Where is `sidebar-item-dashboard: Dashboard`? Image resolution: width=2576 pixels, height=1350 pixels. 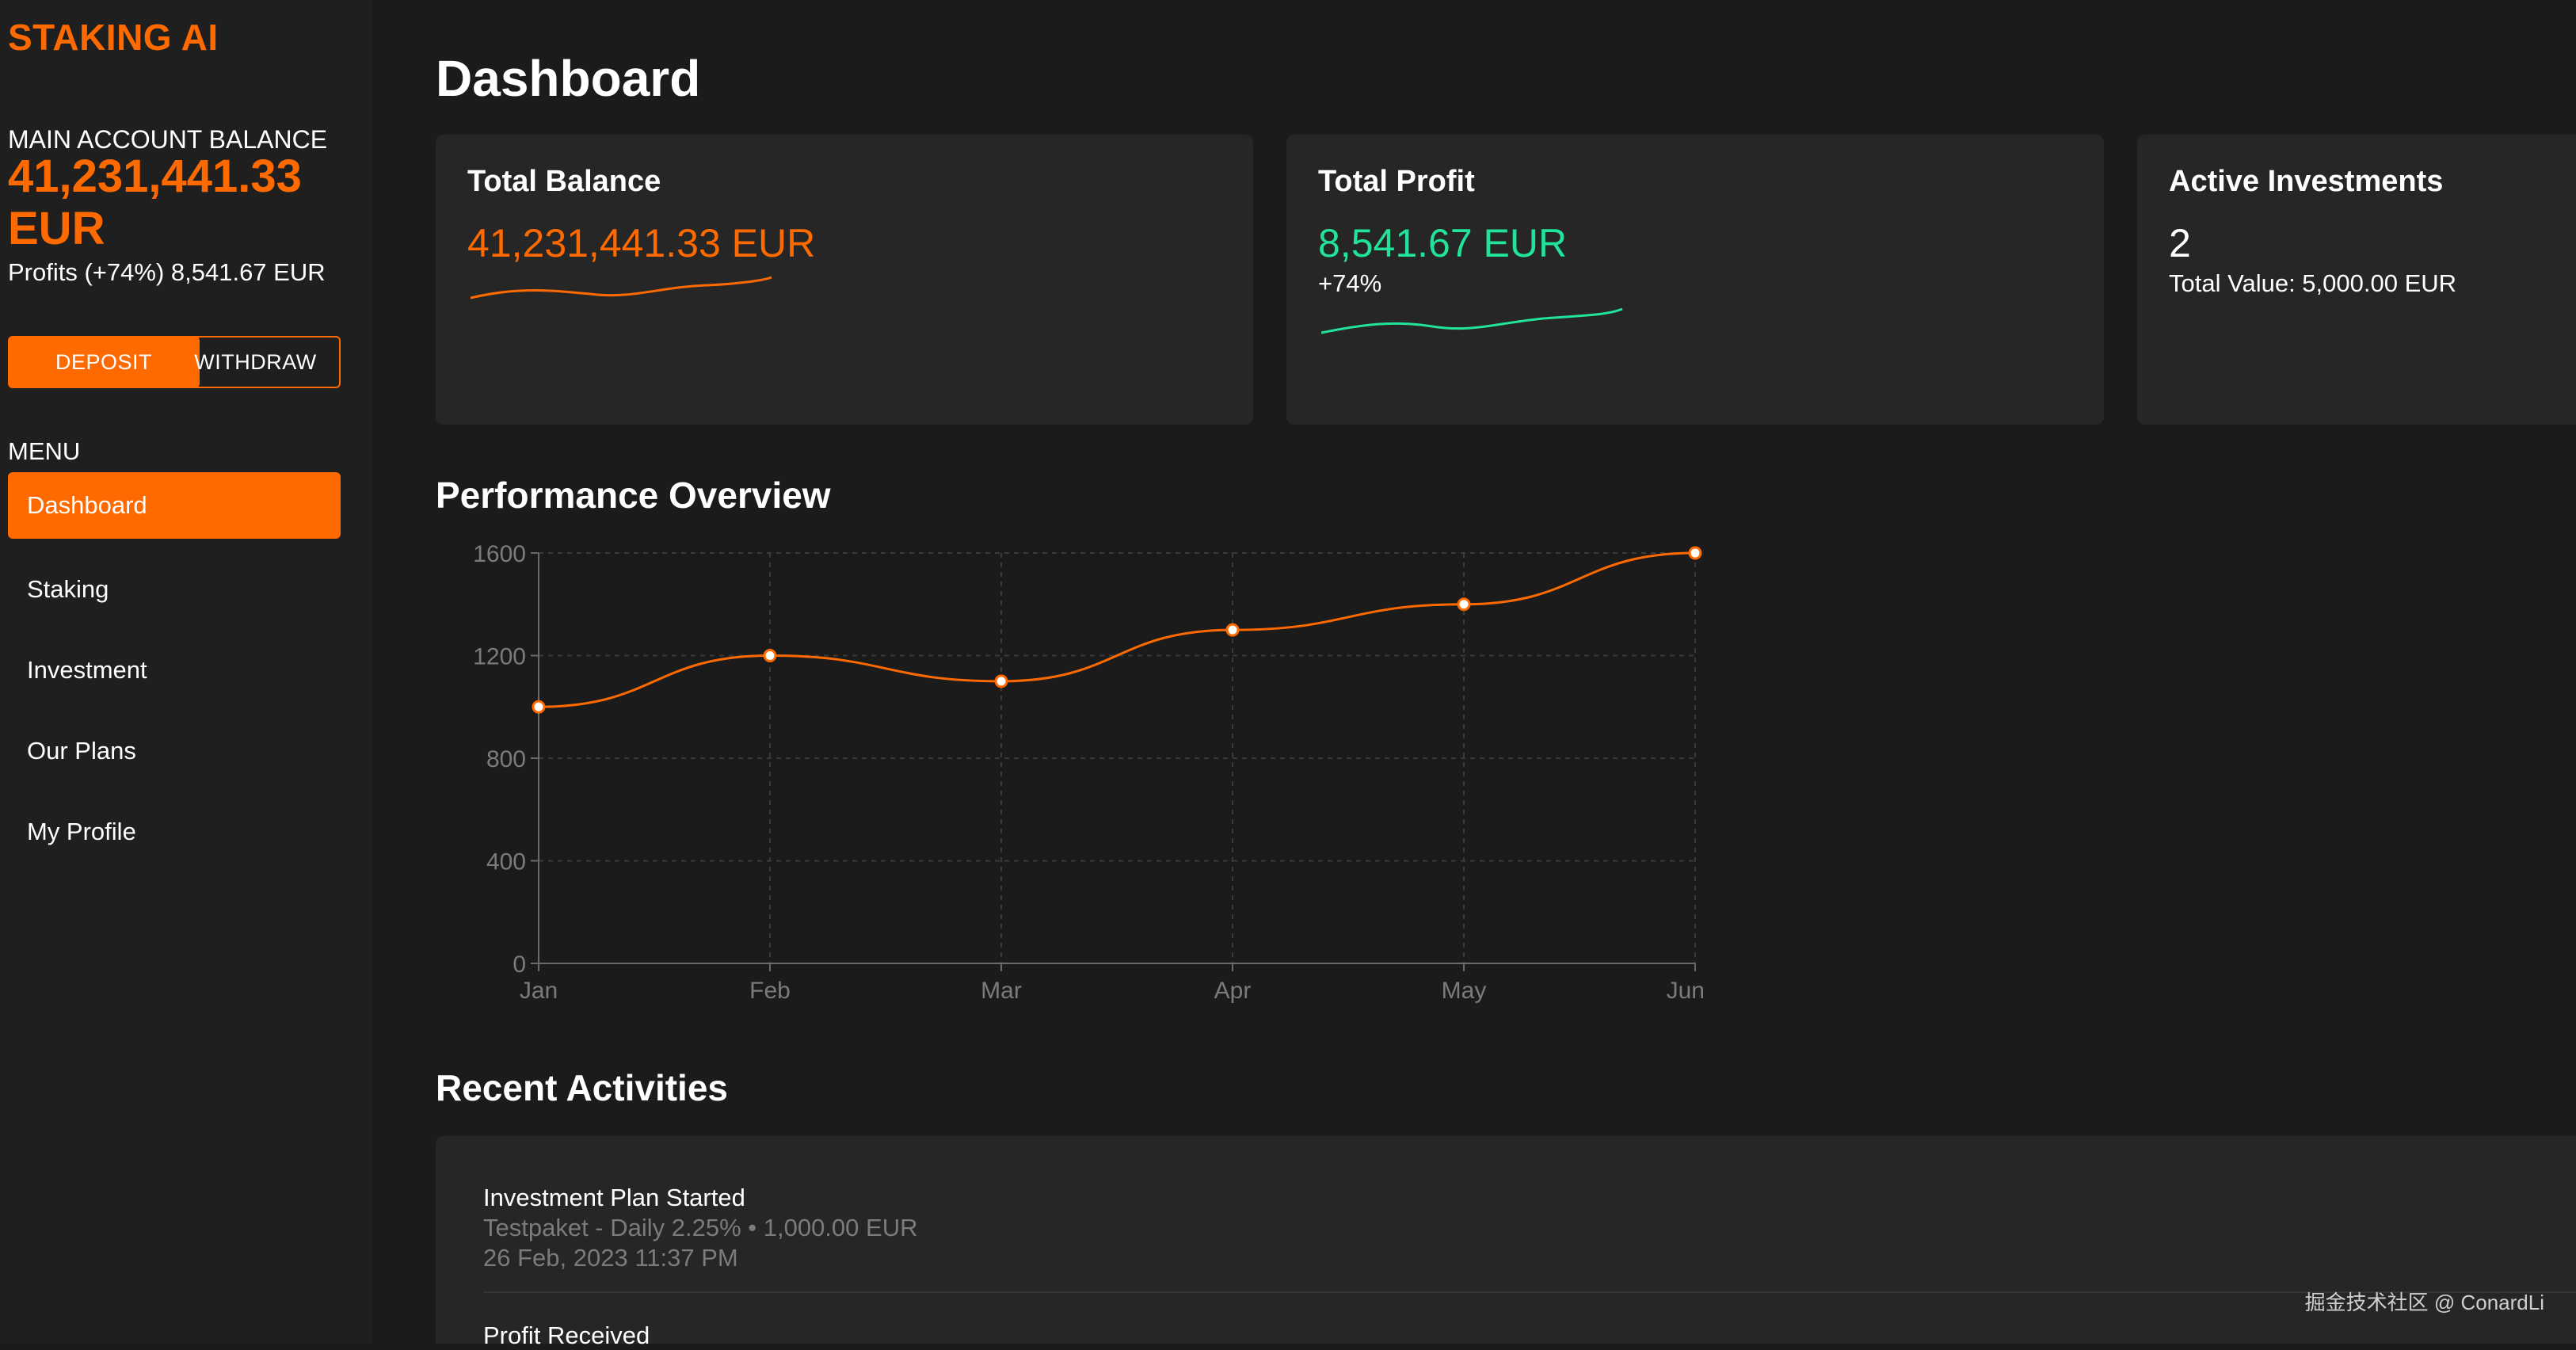 sidebar-item-dashboard: Dashboard is located at coordinates (174, 505).